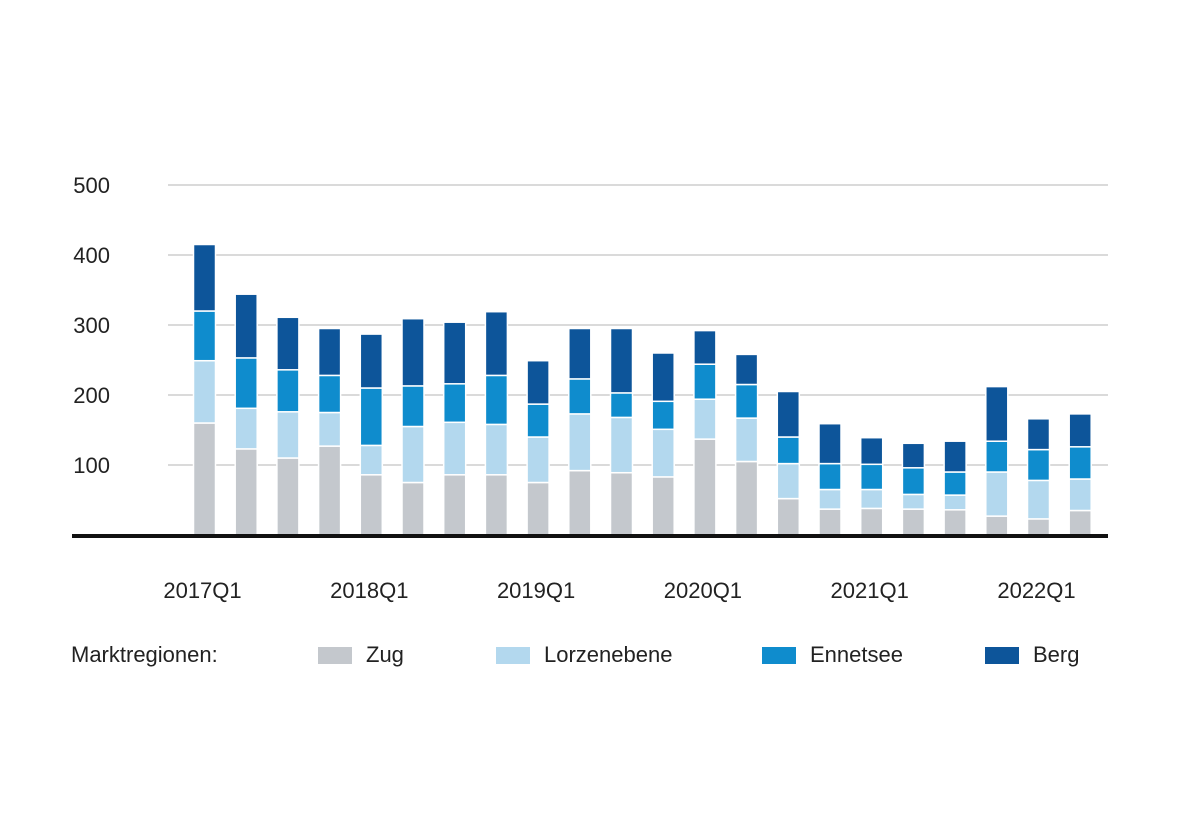 The width and height of the screenshot is (1181, 827). Describe the element at coordinates (621, 360) in the screenshot. I see `bar-berg-2019Q3` at that location.